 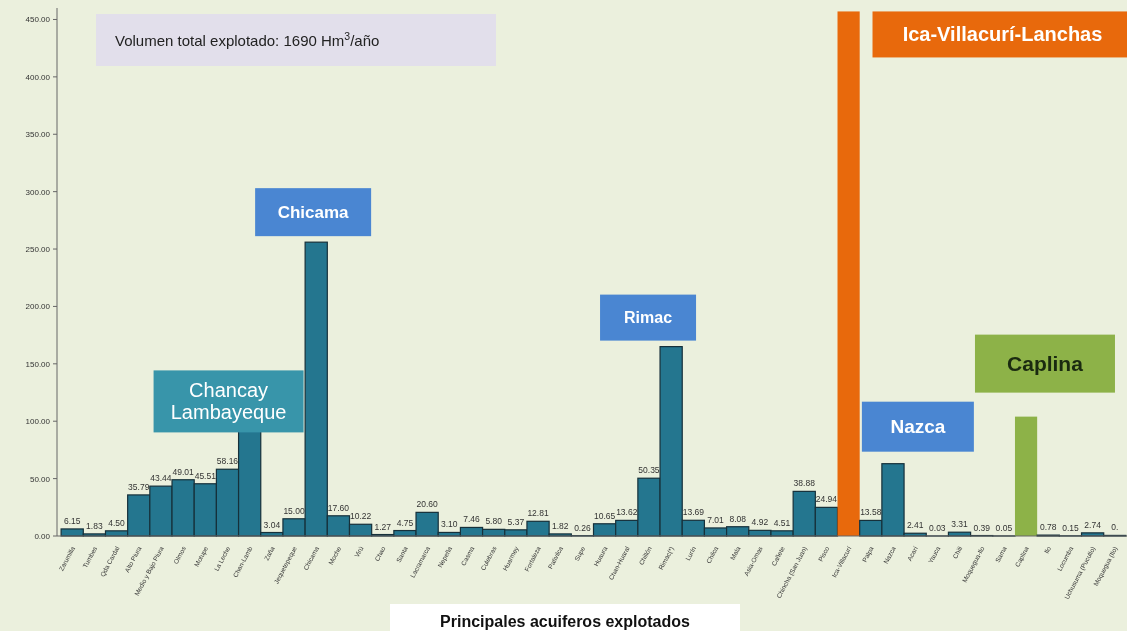 What do you see at coordinates (982, 527) in the screenshot?
I see `data-label: 0.39` at bounding box center [982, 527].